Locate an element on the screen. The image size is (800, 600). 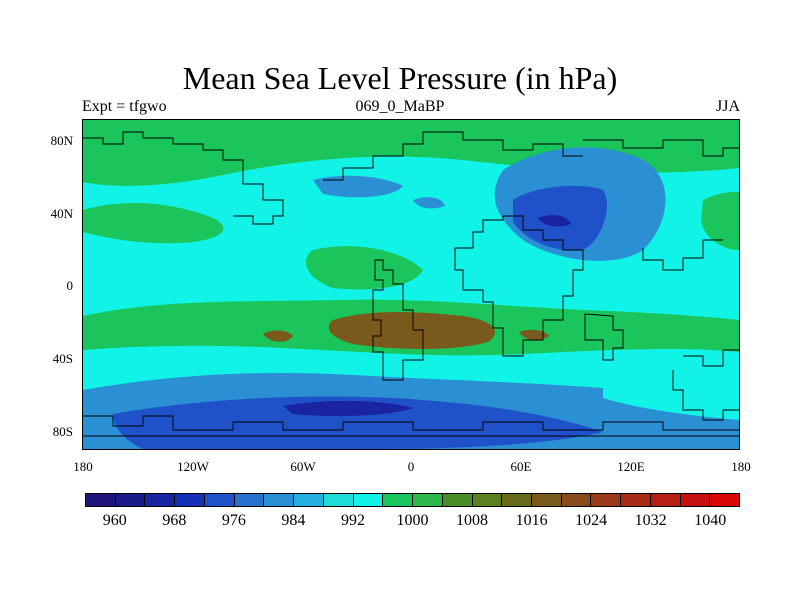
field-blue-natlantic is located at coordinates (429, 203).